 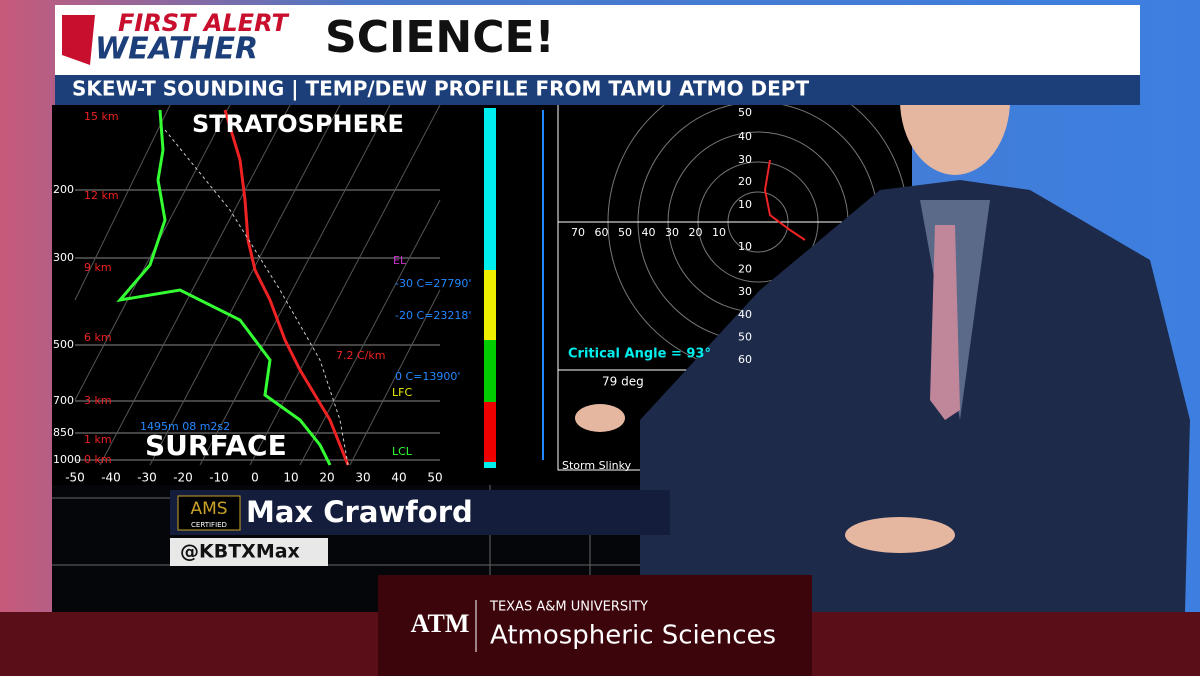 I want to click on skew-t-annotation: 0 C=13900', so click(x=427, y=376).